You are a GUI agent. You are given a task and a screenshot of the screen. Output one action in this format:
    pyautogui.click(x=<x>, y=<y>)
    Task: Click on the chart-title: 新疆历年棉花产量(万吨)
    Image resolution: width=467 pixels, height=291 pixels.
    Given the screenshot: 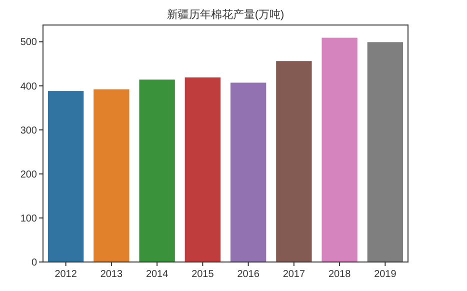 What is the action you would take?
    pyautogui.click(x=225, y=14)
    